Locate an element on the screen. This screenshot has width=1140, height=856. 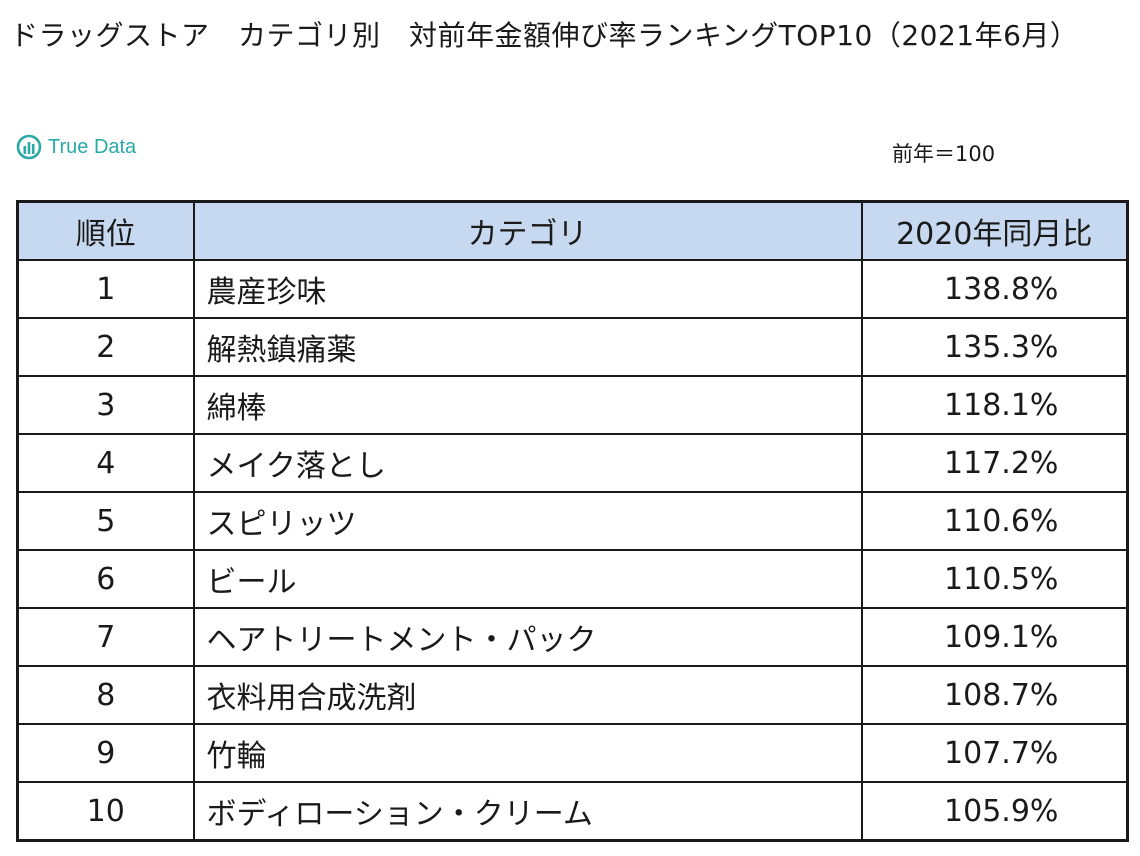
header-rank: 順位 is located at coordinates (105, 230).